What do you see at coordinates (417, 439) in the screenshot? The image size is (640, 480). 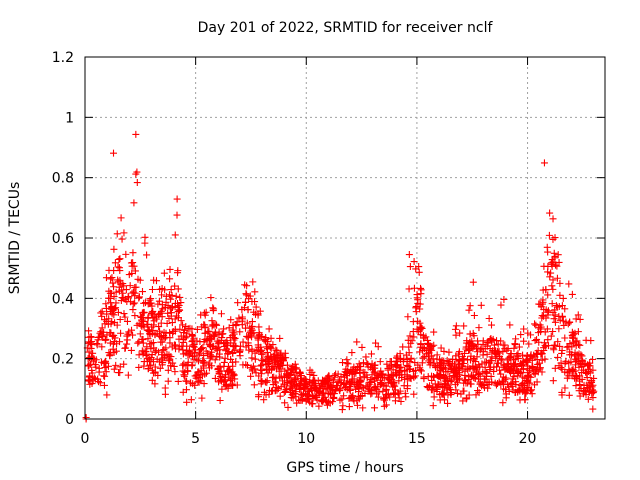 I see `x-tick-label: 15` at bounding box center [417, 439].